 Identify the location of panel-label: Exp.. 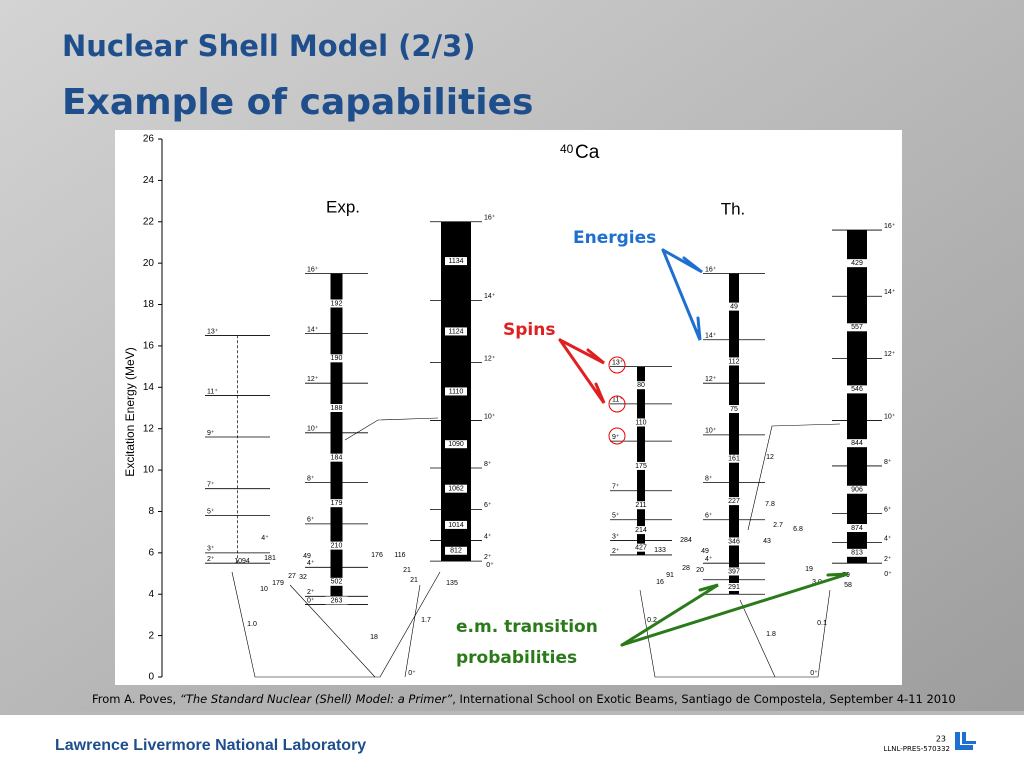
(343, 206).